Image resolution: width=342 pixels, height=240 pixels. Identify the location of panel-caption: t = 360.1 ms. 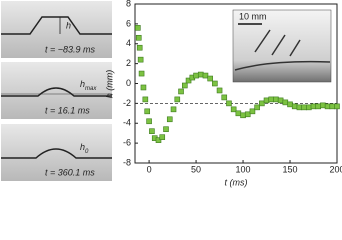
(70, 172).